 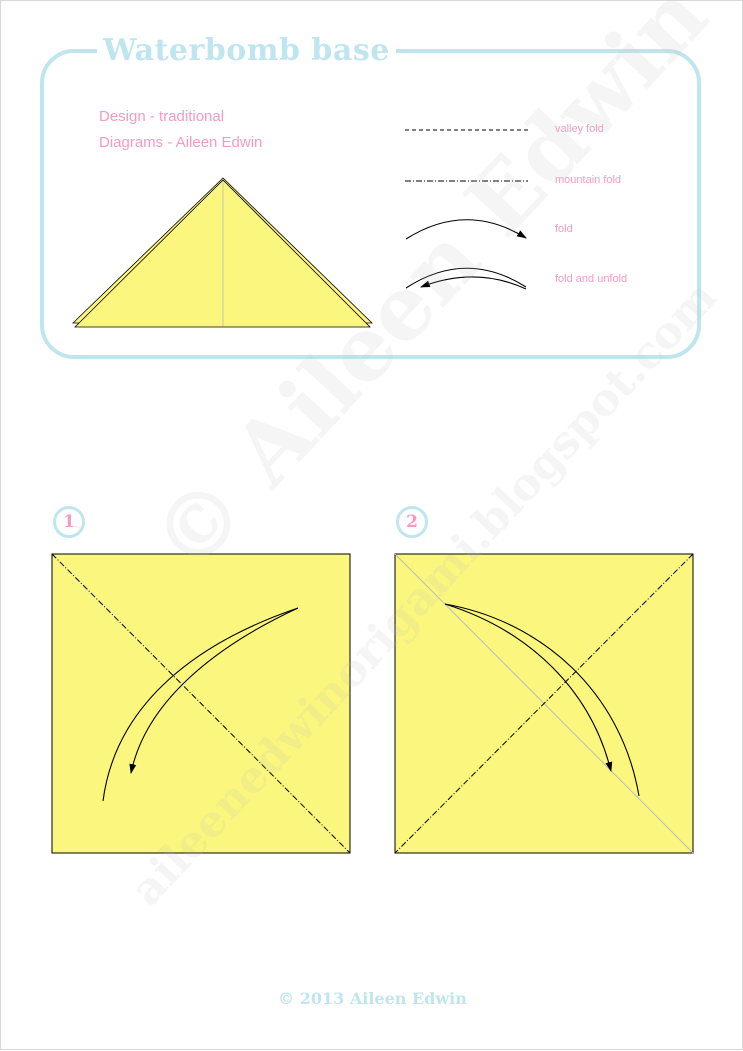 I want to click on legend-fold-label: fold, so click(x=564, y=229).